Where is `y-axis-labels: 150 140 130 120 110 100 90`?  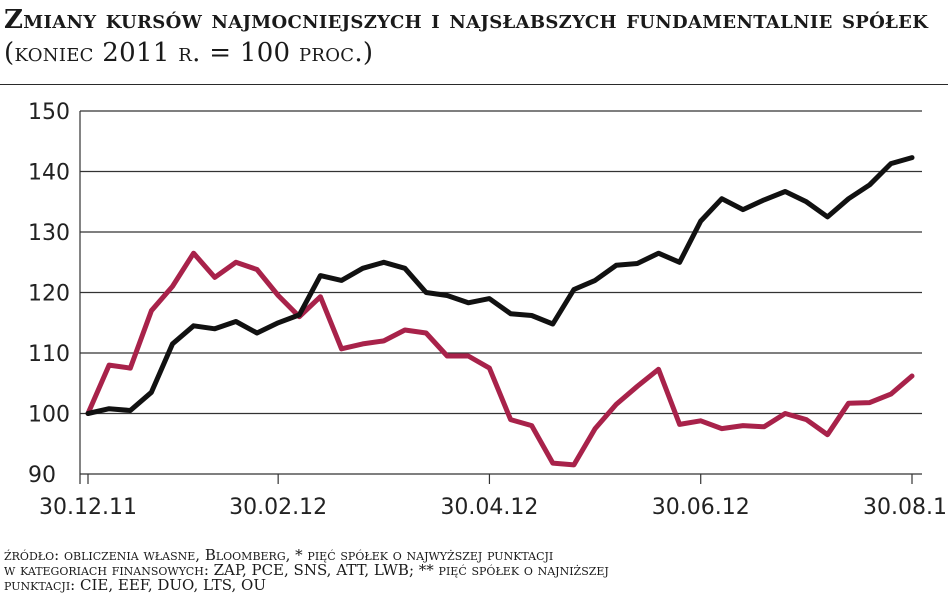
y-axis-labels: 150 140 130 120 110 100 90 is located at coordinates (49, 294).